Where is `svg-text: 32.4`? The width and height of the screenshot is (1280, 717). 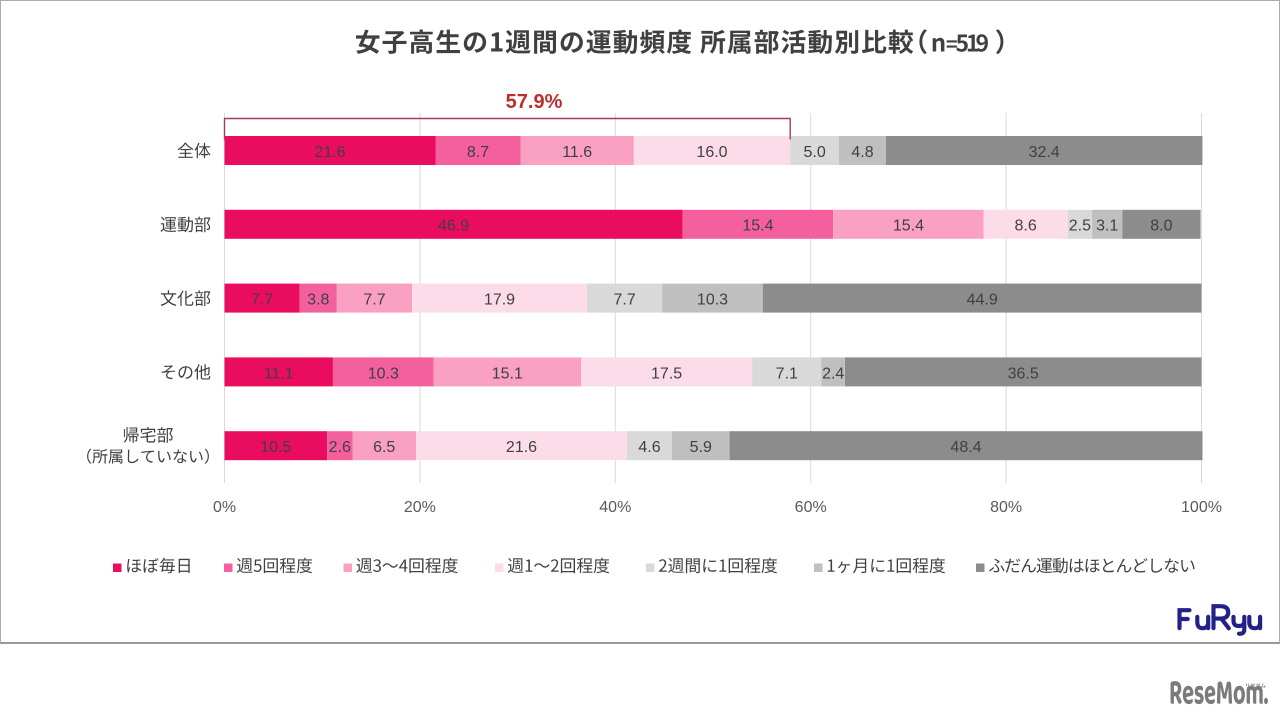
svg-text: 32.4 is located at coordinates (1044, 152).